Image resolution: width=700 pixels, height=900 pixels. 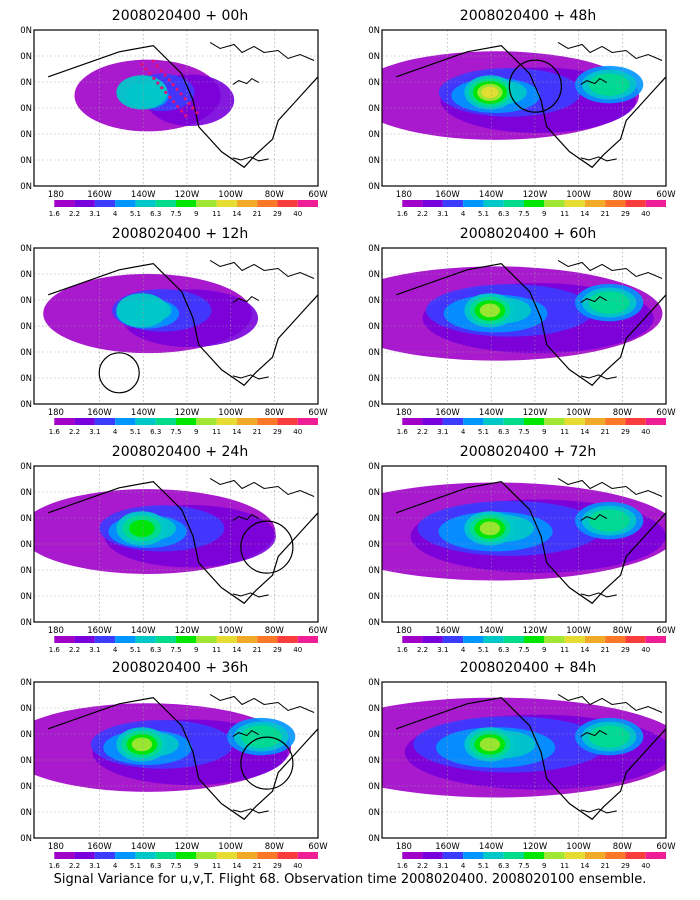 What do you see at coordinates (180, 668) in the screenshot?
I see `panel-title: 2008020400 + 36h` at bounding box center [180, 668].